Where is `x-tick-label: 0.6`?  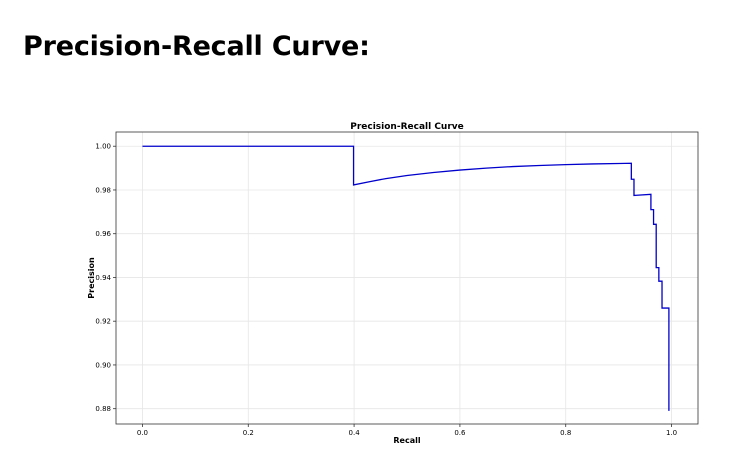
x-tick-label: 0.6 is located at coordinates (460, 433).